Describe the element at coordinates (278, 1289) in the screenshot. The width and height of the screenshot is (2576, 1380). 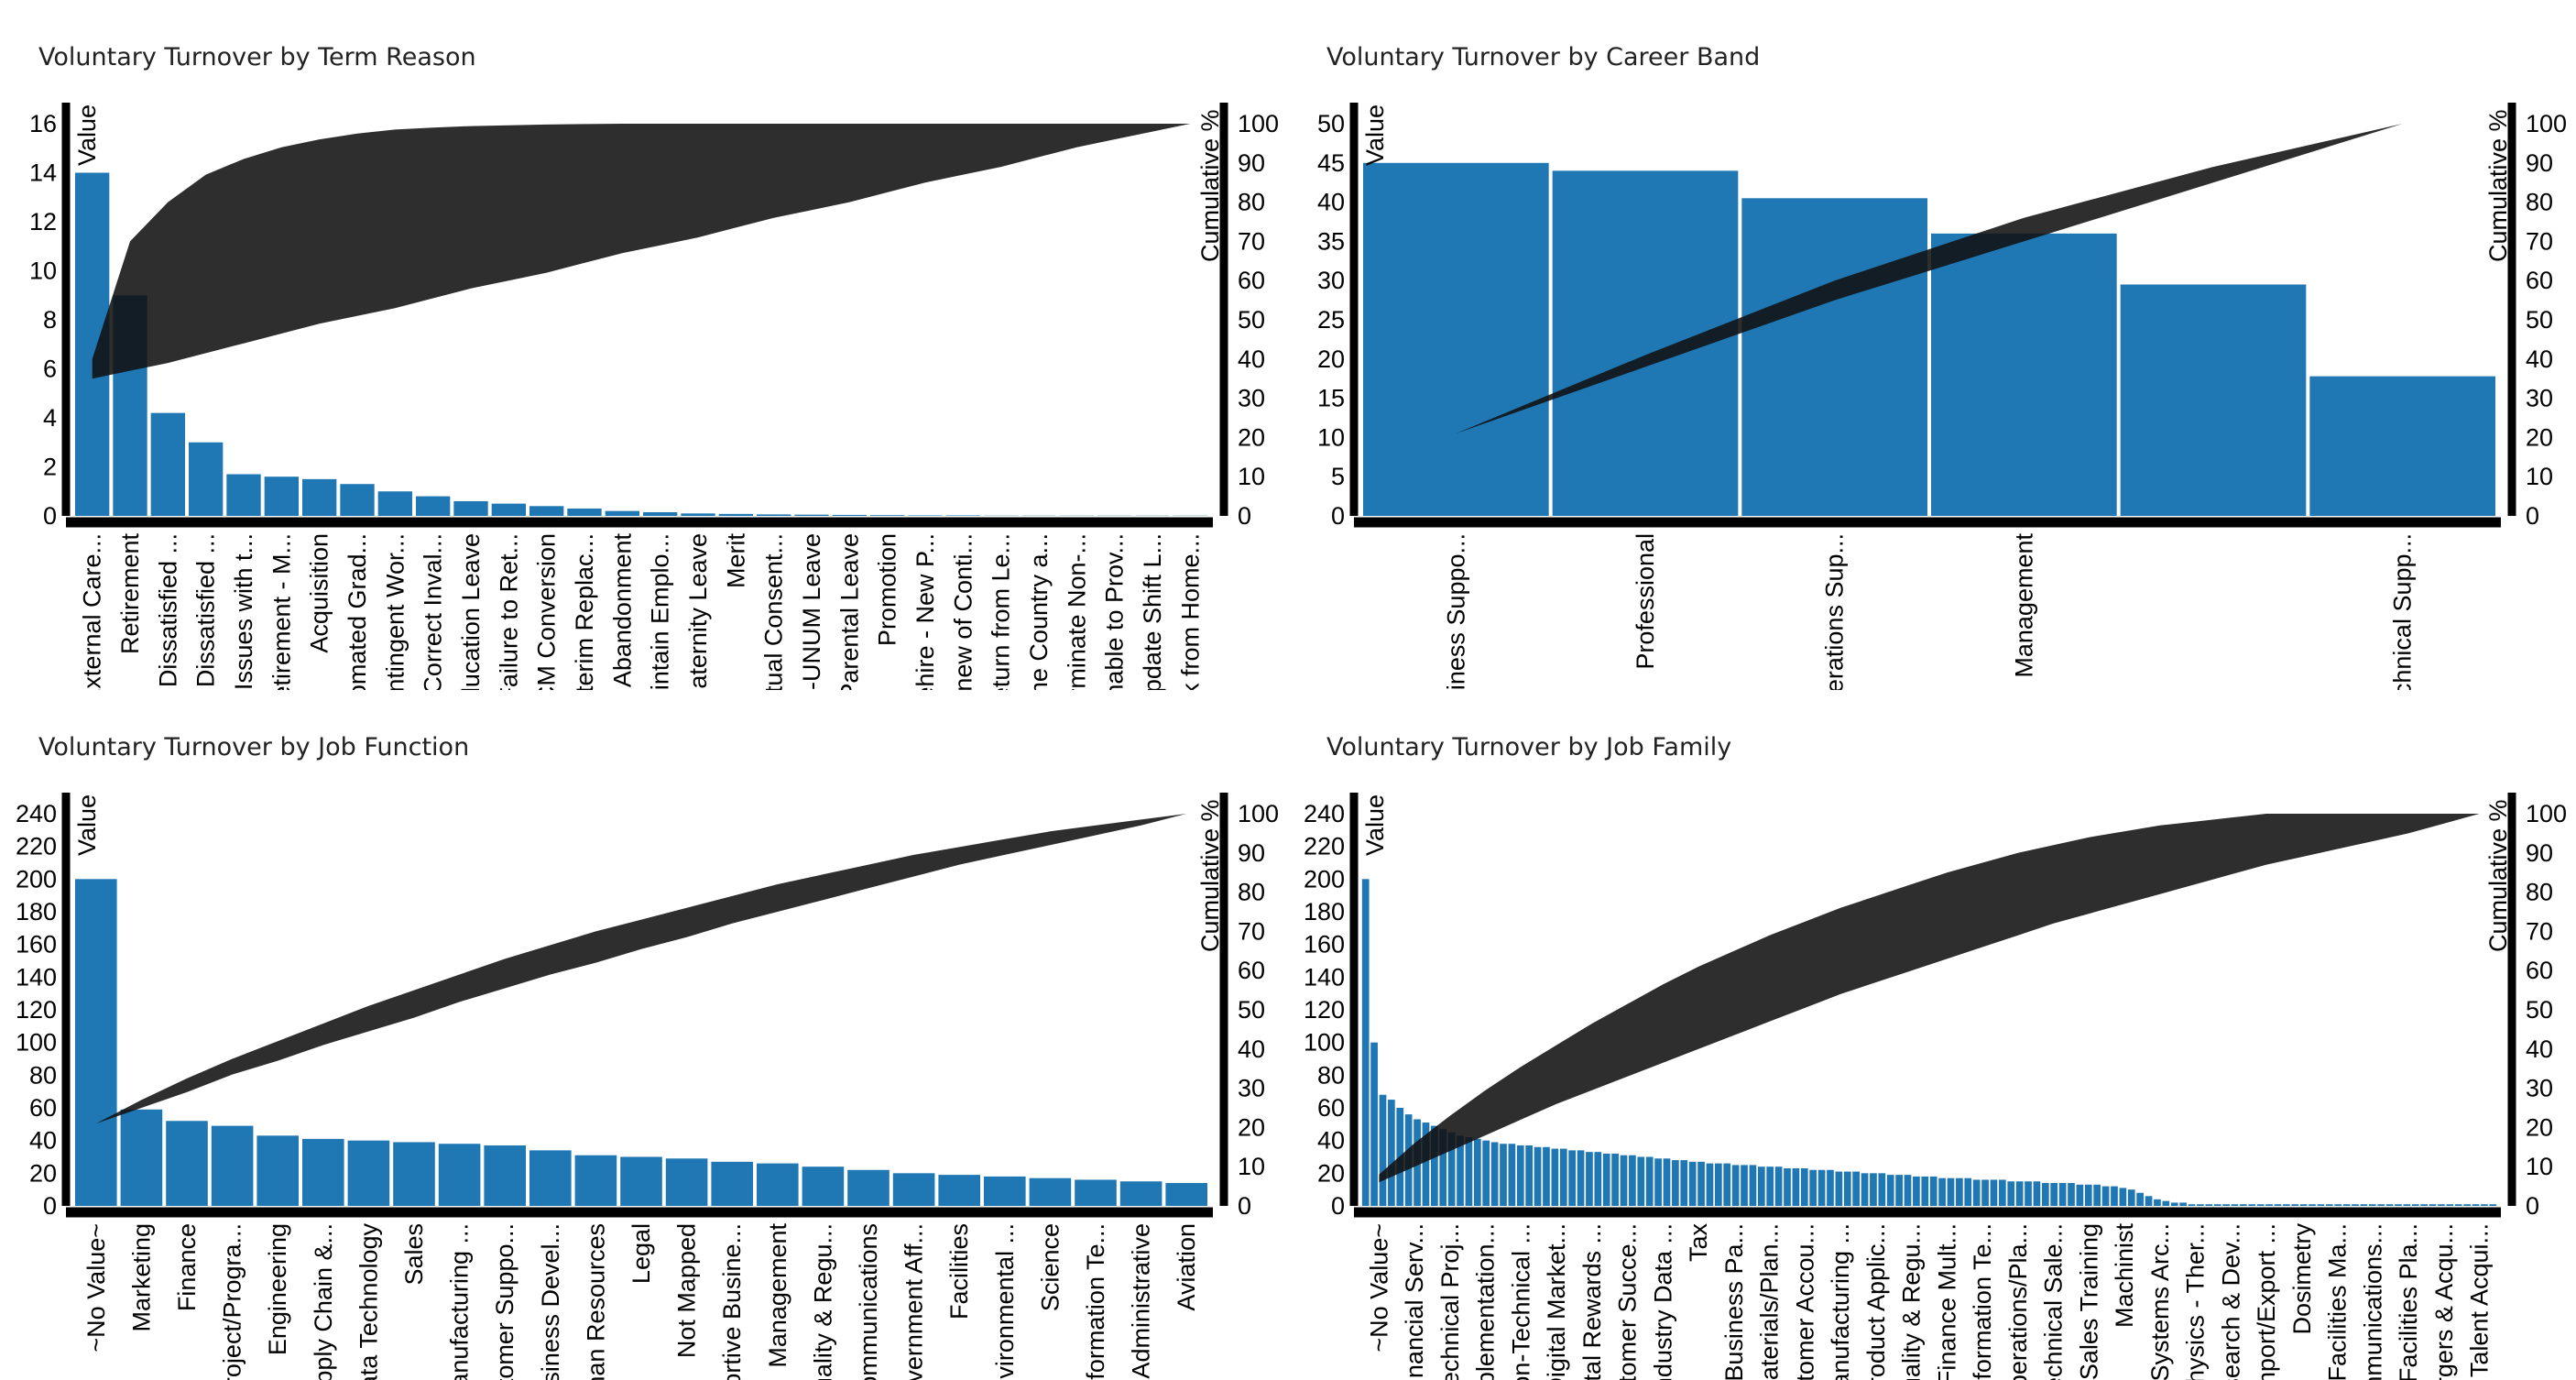
I see `chart-2-xtick-4: Engineering` at that location.